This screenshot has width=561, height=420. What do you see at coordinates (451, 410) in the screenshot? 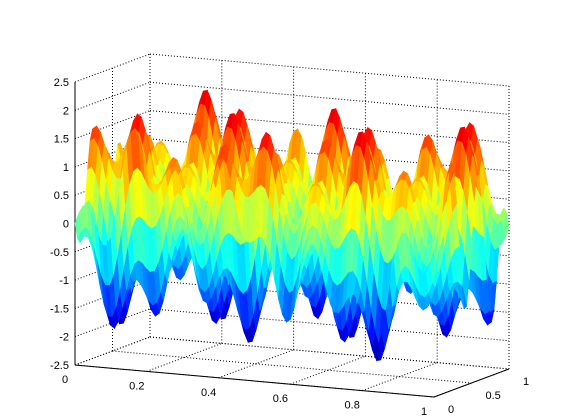
I see `y-tick-label: 0` at bounding box center [451, 410].